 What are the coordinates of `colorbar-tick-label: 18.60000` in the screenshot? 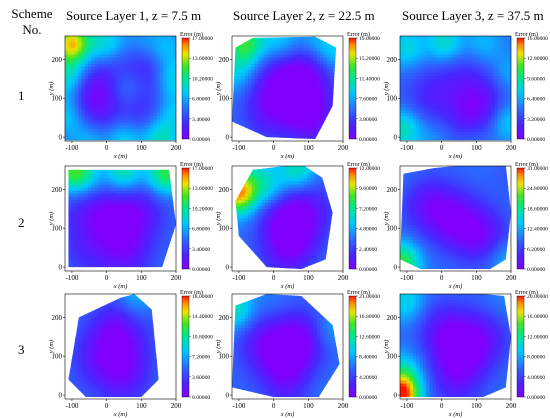 It's located at (537, 209).